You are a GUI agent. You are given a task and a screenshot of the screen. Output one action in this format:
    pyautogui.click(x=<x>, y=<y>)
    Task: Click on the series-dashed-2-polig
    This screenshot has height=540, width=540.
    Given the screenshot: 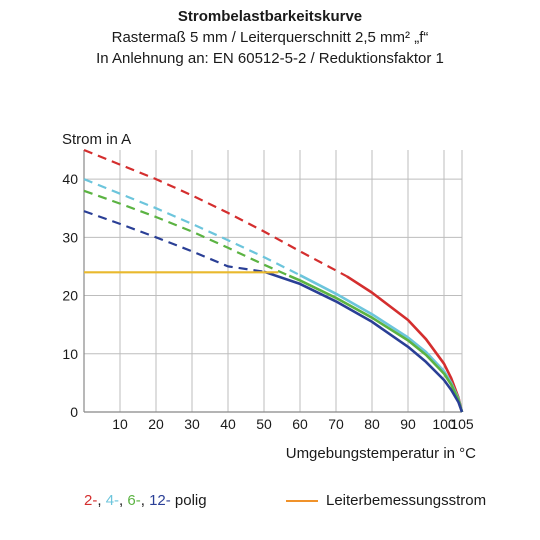 What is the action you would take?
    pyautogui.click(x=215, y=213)
    